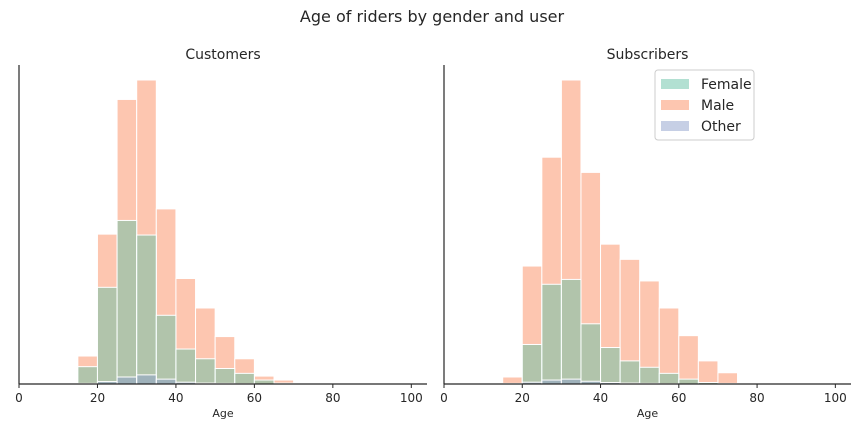 This screenshot has width=864, height=436. What do you see at coordinates (222, 55) in the screenshot?
I see `panel-title: Customers` at bounding box center [222, 55].